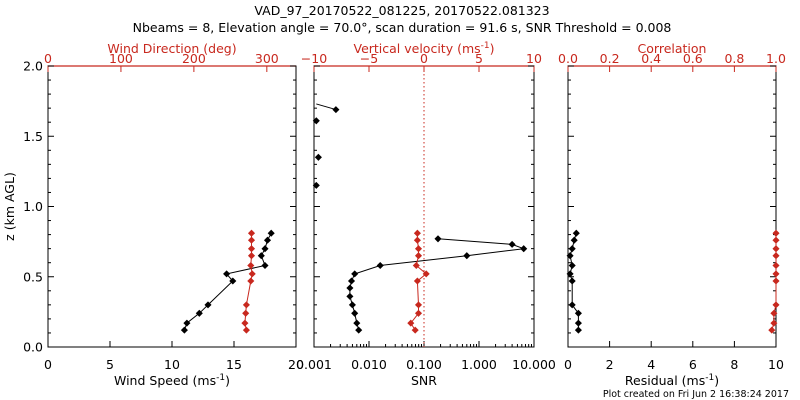 The width and height of the screenshot is (800, 400). Describe the element at coordinates (314, 364) in the screenshot. I see `bottom-tick-label: 0.001` at that location.